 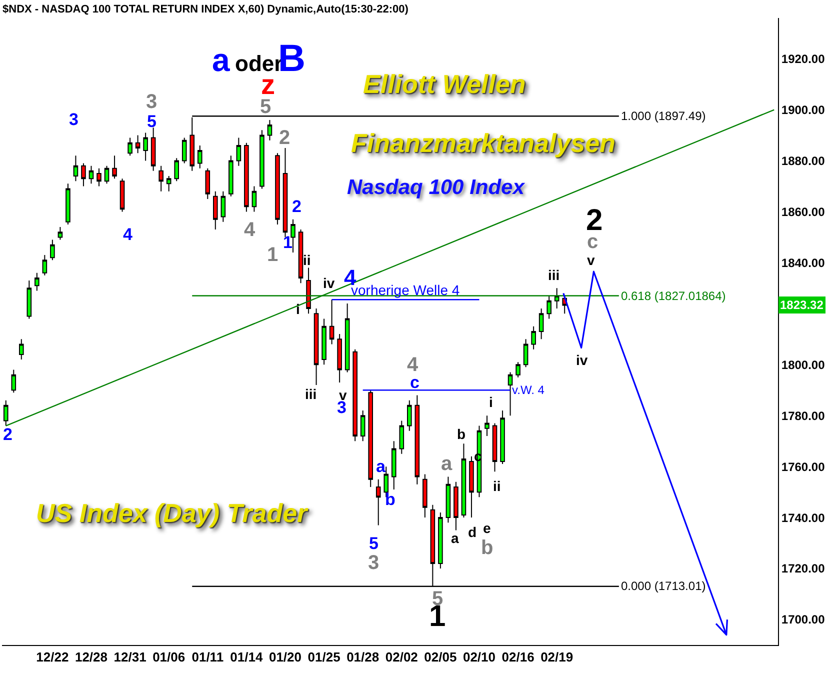 What do you see at coordinates (803, 211) in the screenshot?
I see `y-tick-label: 1860.00` at bounding box center [803, 211].